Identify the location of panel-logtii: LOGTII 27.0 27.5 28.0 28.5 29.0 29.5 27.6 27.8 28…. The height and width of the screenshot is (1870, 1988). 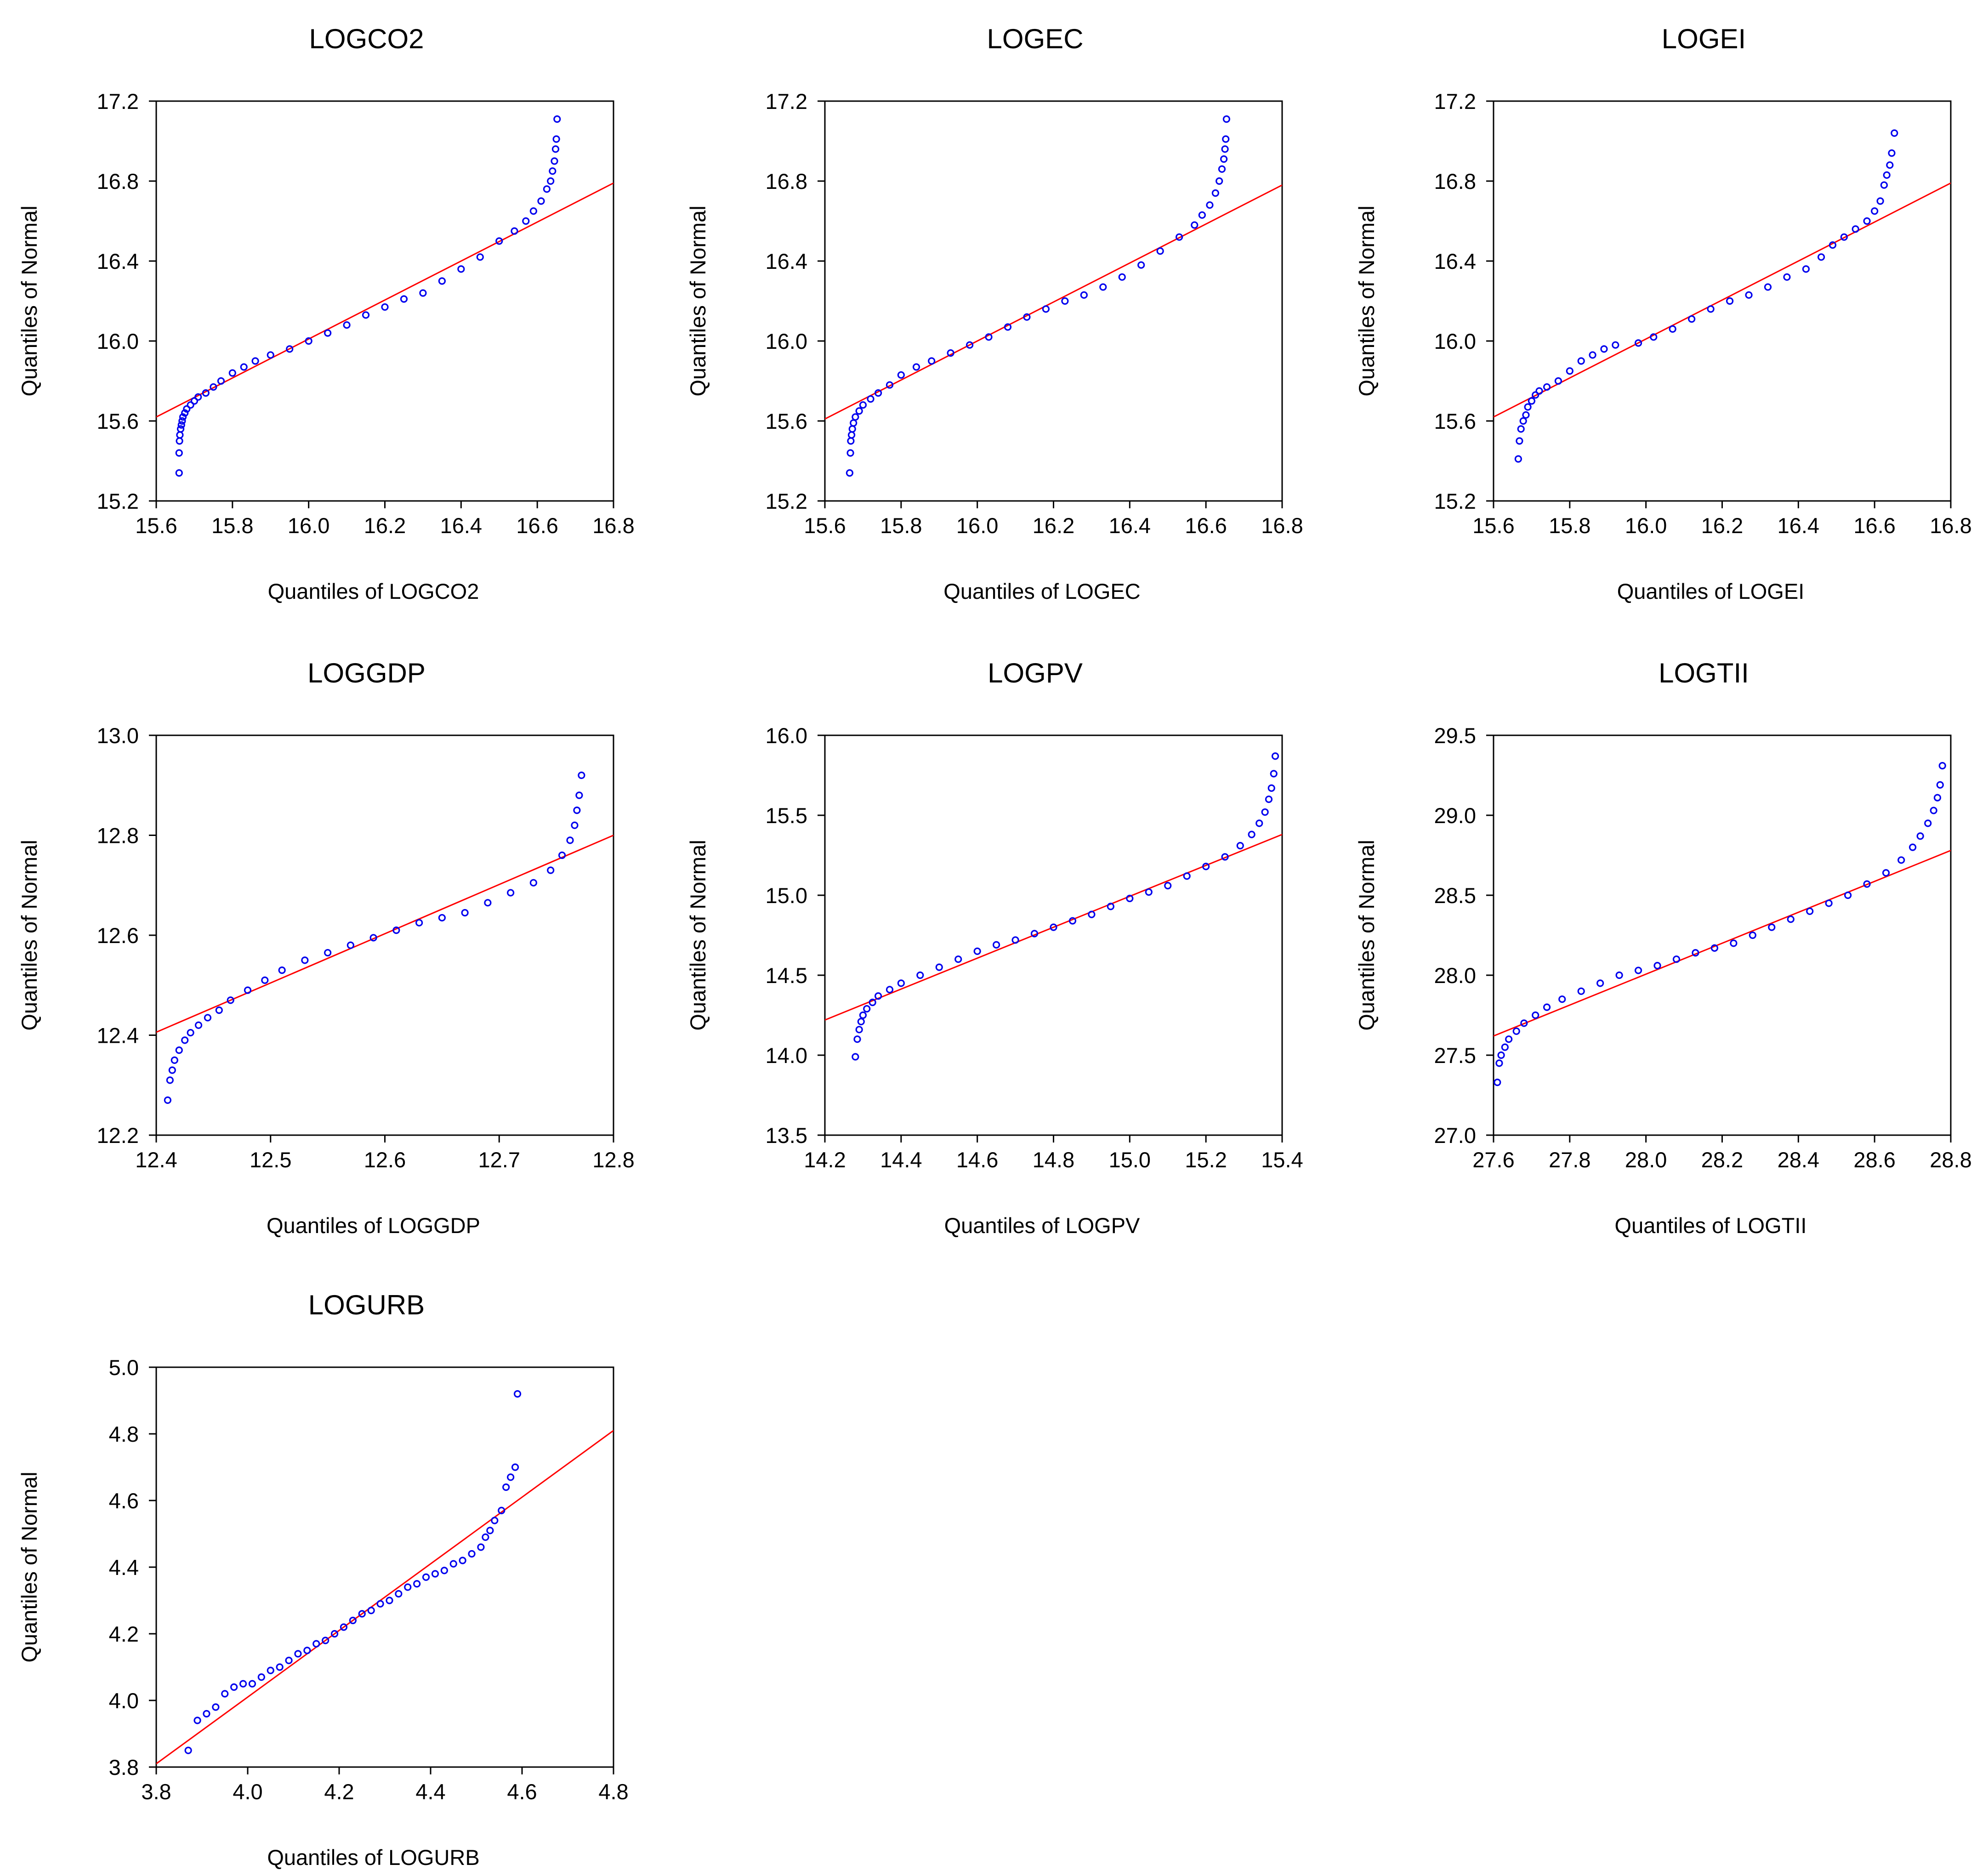
(1663, 948).